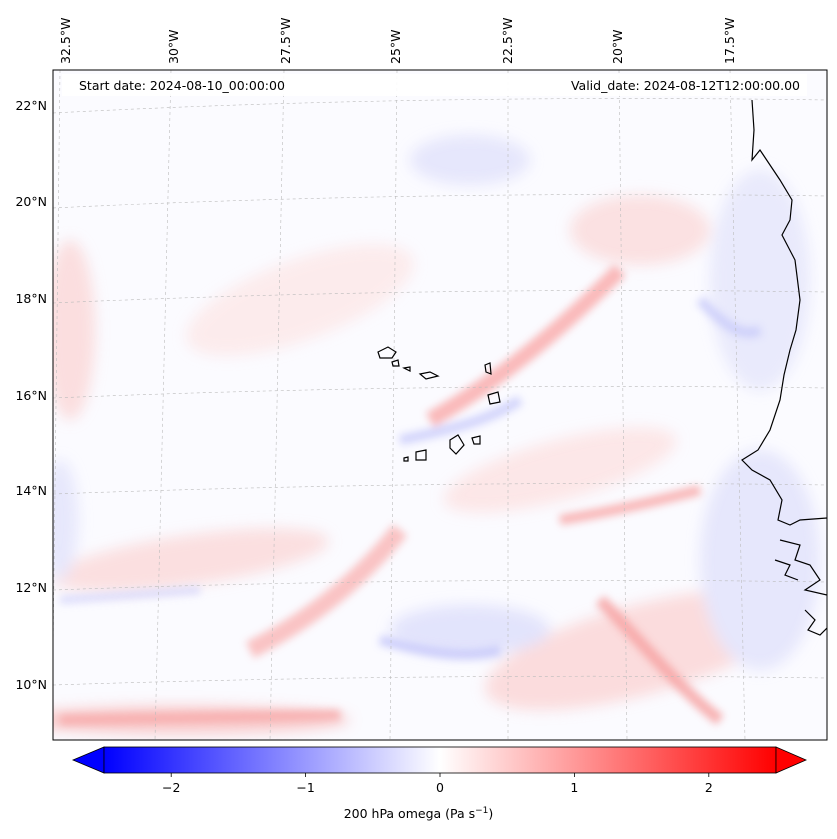  I want to click on lon-tick-label: 25°W, so click(395, 46).